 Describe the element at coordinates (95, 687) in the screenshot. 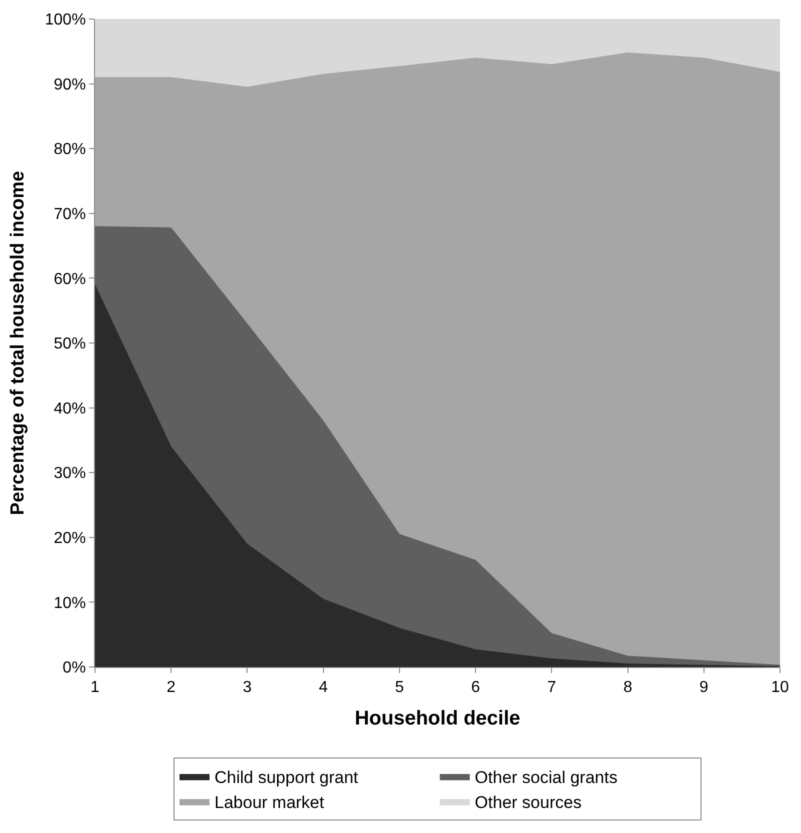

I see `x-tick-label: 1` at that location.